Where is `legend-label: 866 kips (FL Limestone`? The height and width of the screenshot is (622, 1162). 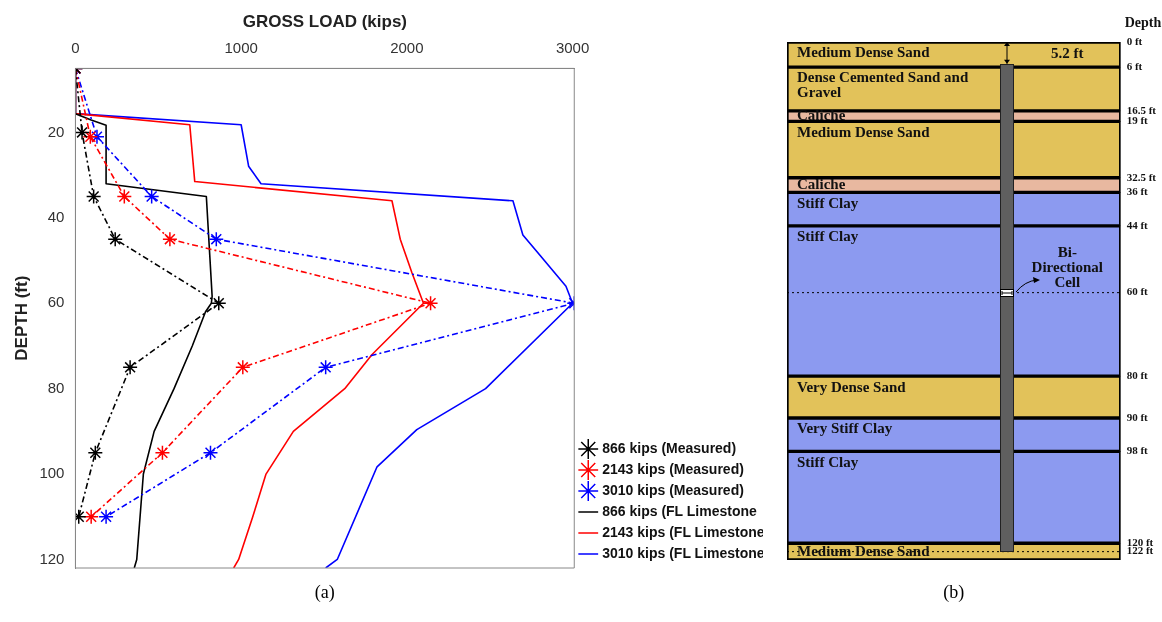 legend-label: 866 kips (FL Limestone is located at coordinates (680, 510).